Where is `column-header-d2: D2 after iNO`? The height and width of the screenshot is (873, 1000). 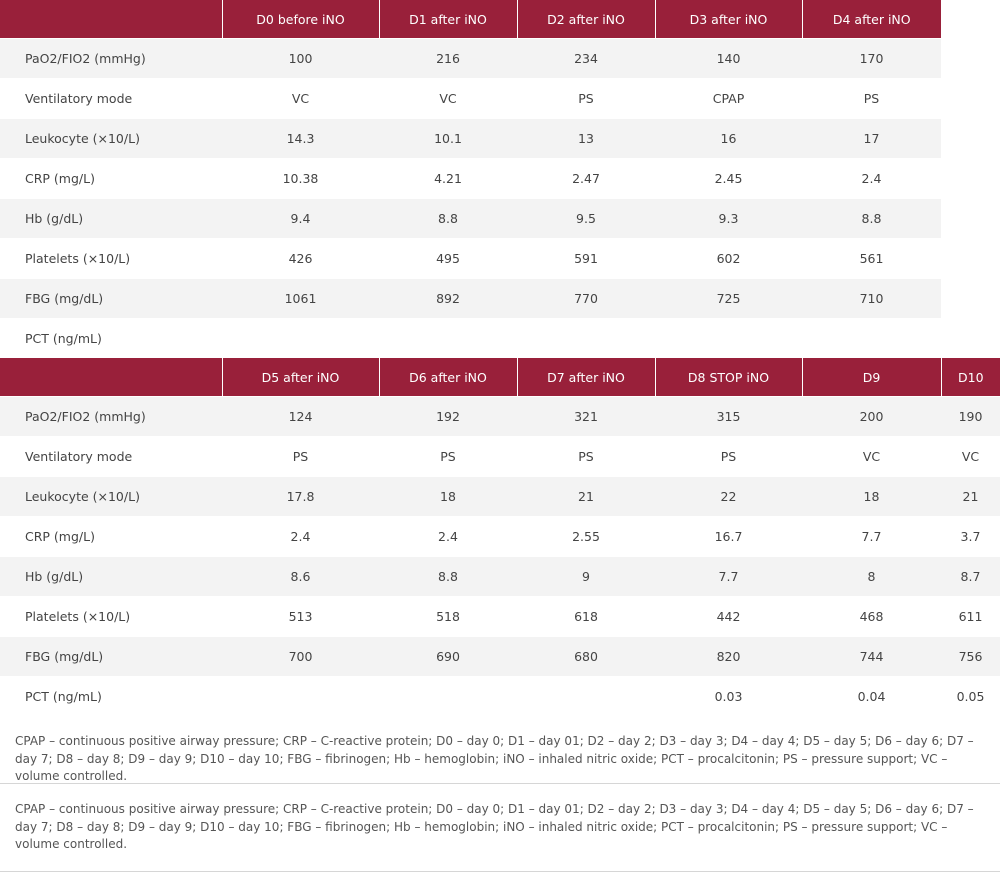 column-header-d2: D2 after iNO is located at coordinates (586, 19).